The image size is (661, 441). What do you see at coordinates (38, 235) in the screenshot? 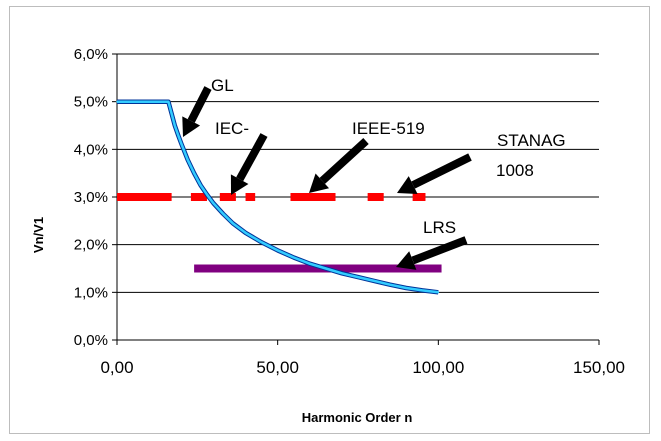
I see `y-axis-label: Vn/V1` at bounding box center [38, 235].